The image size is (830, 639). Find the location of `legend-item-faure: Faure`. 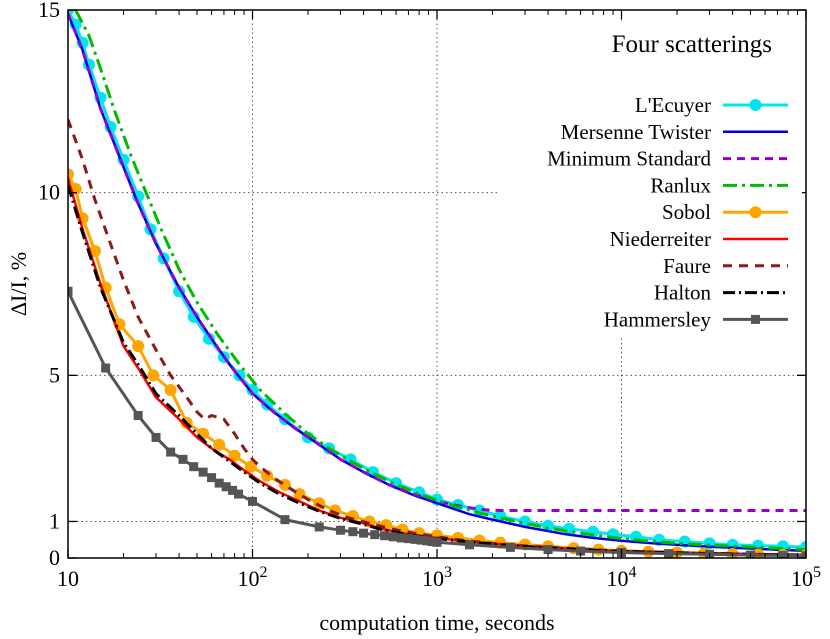

legend-item-faure: Faure is located at coordinates (725, 266).